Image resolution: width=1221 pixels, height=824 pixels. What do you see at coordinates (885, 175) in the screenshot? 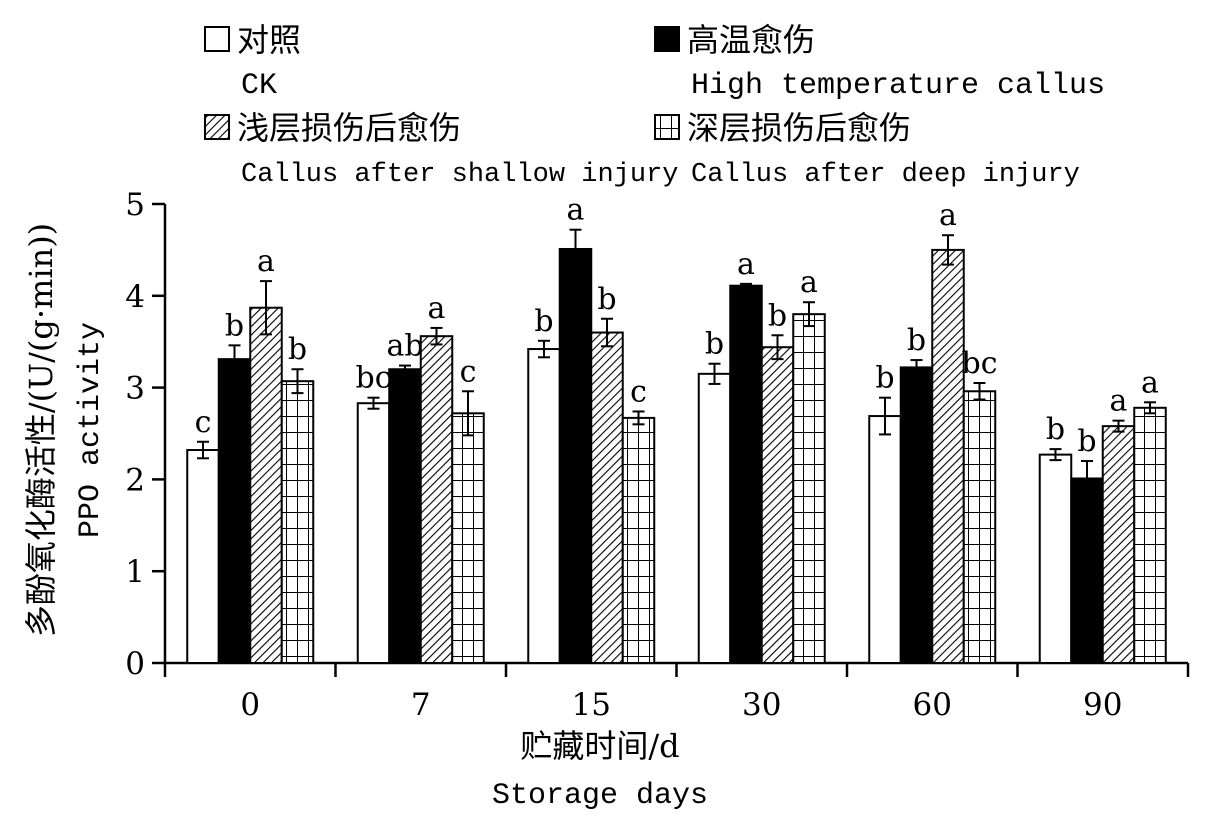
I see `legend-label-en: Callus after deep injury` at bounding box center [885, 175].